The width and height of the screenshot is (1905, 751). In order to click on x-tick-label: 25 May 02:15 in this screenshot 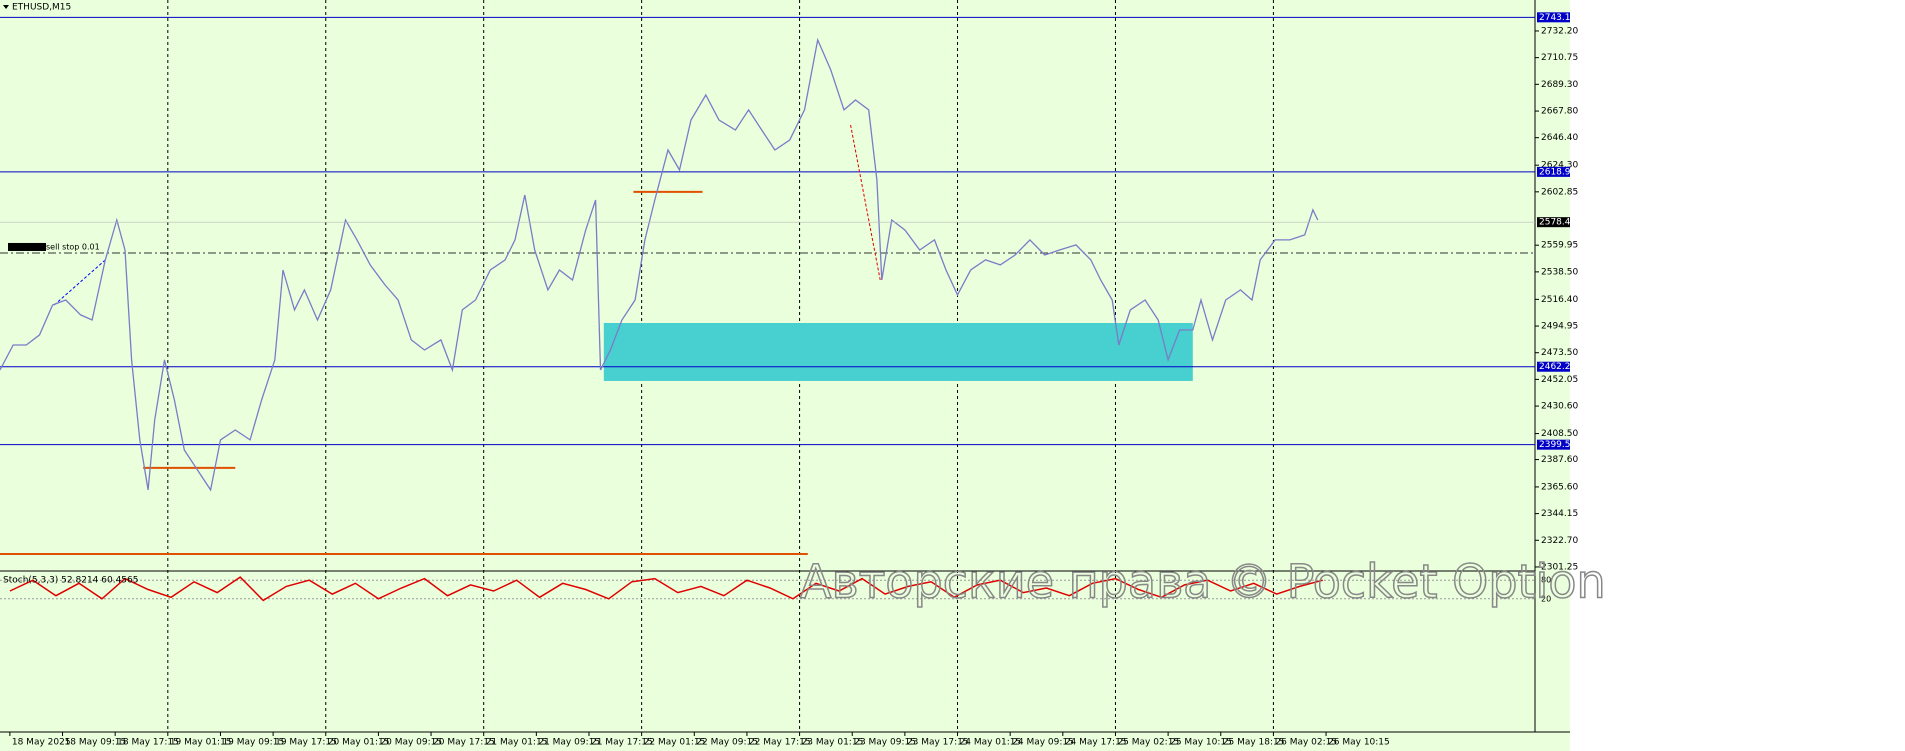, I will do `click(1148, 743)`.